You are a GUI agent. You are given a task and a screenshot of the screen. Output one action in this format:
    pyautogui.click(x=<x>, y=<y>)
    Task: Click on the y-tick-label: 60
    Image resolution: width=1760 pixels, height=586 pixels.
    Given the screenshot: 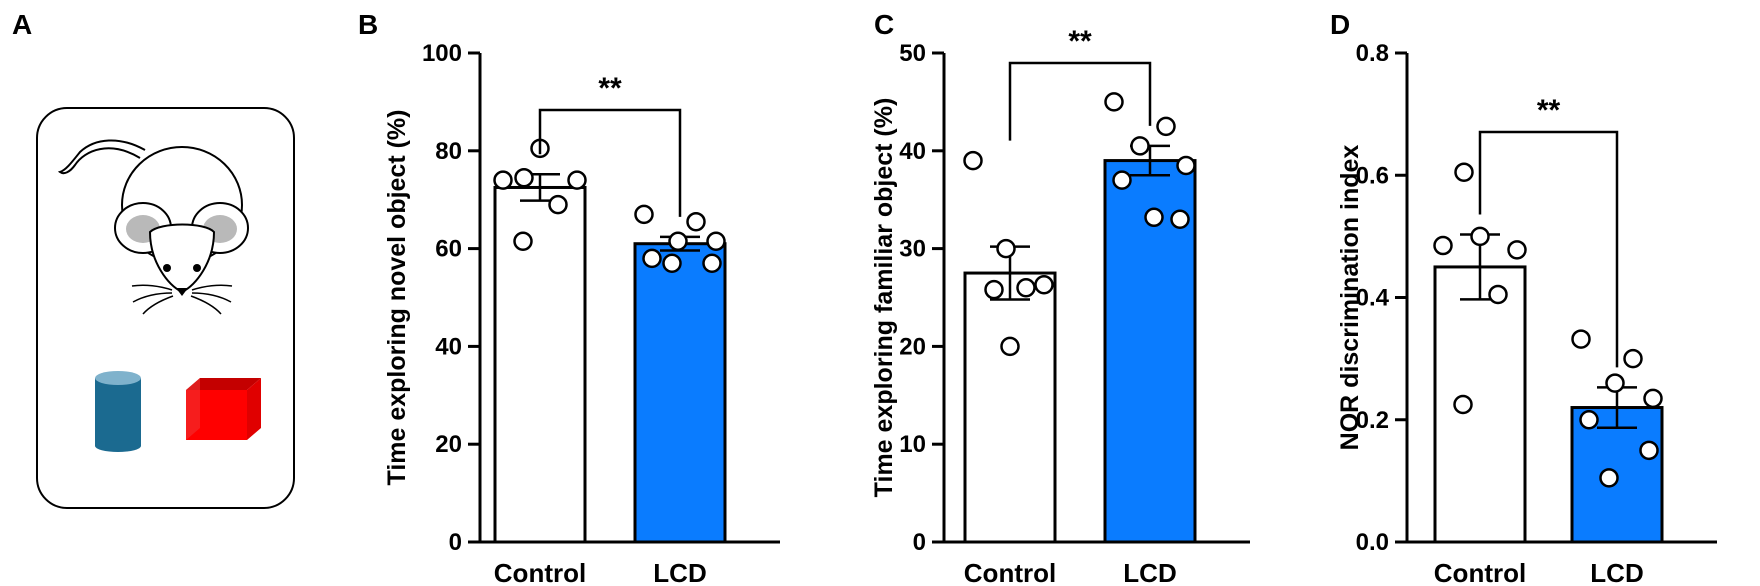 What is the action you would take?
    pyautogui.click(x=448, y=249)
    